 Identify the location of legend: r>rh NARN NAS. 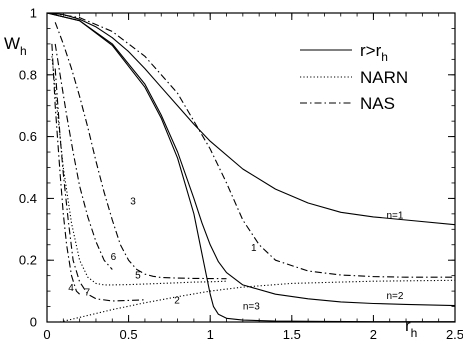
(354, 77).